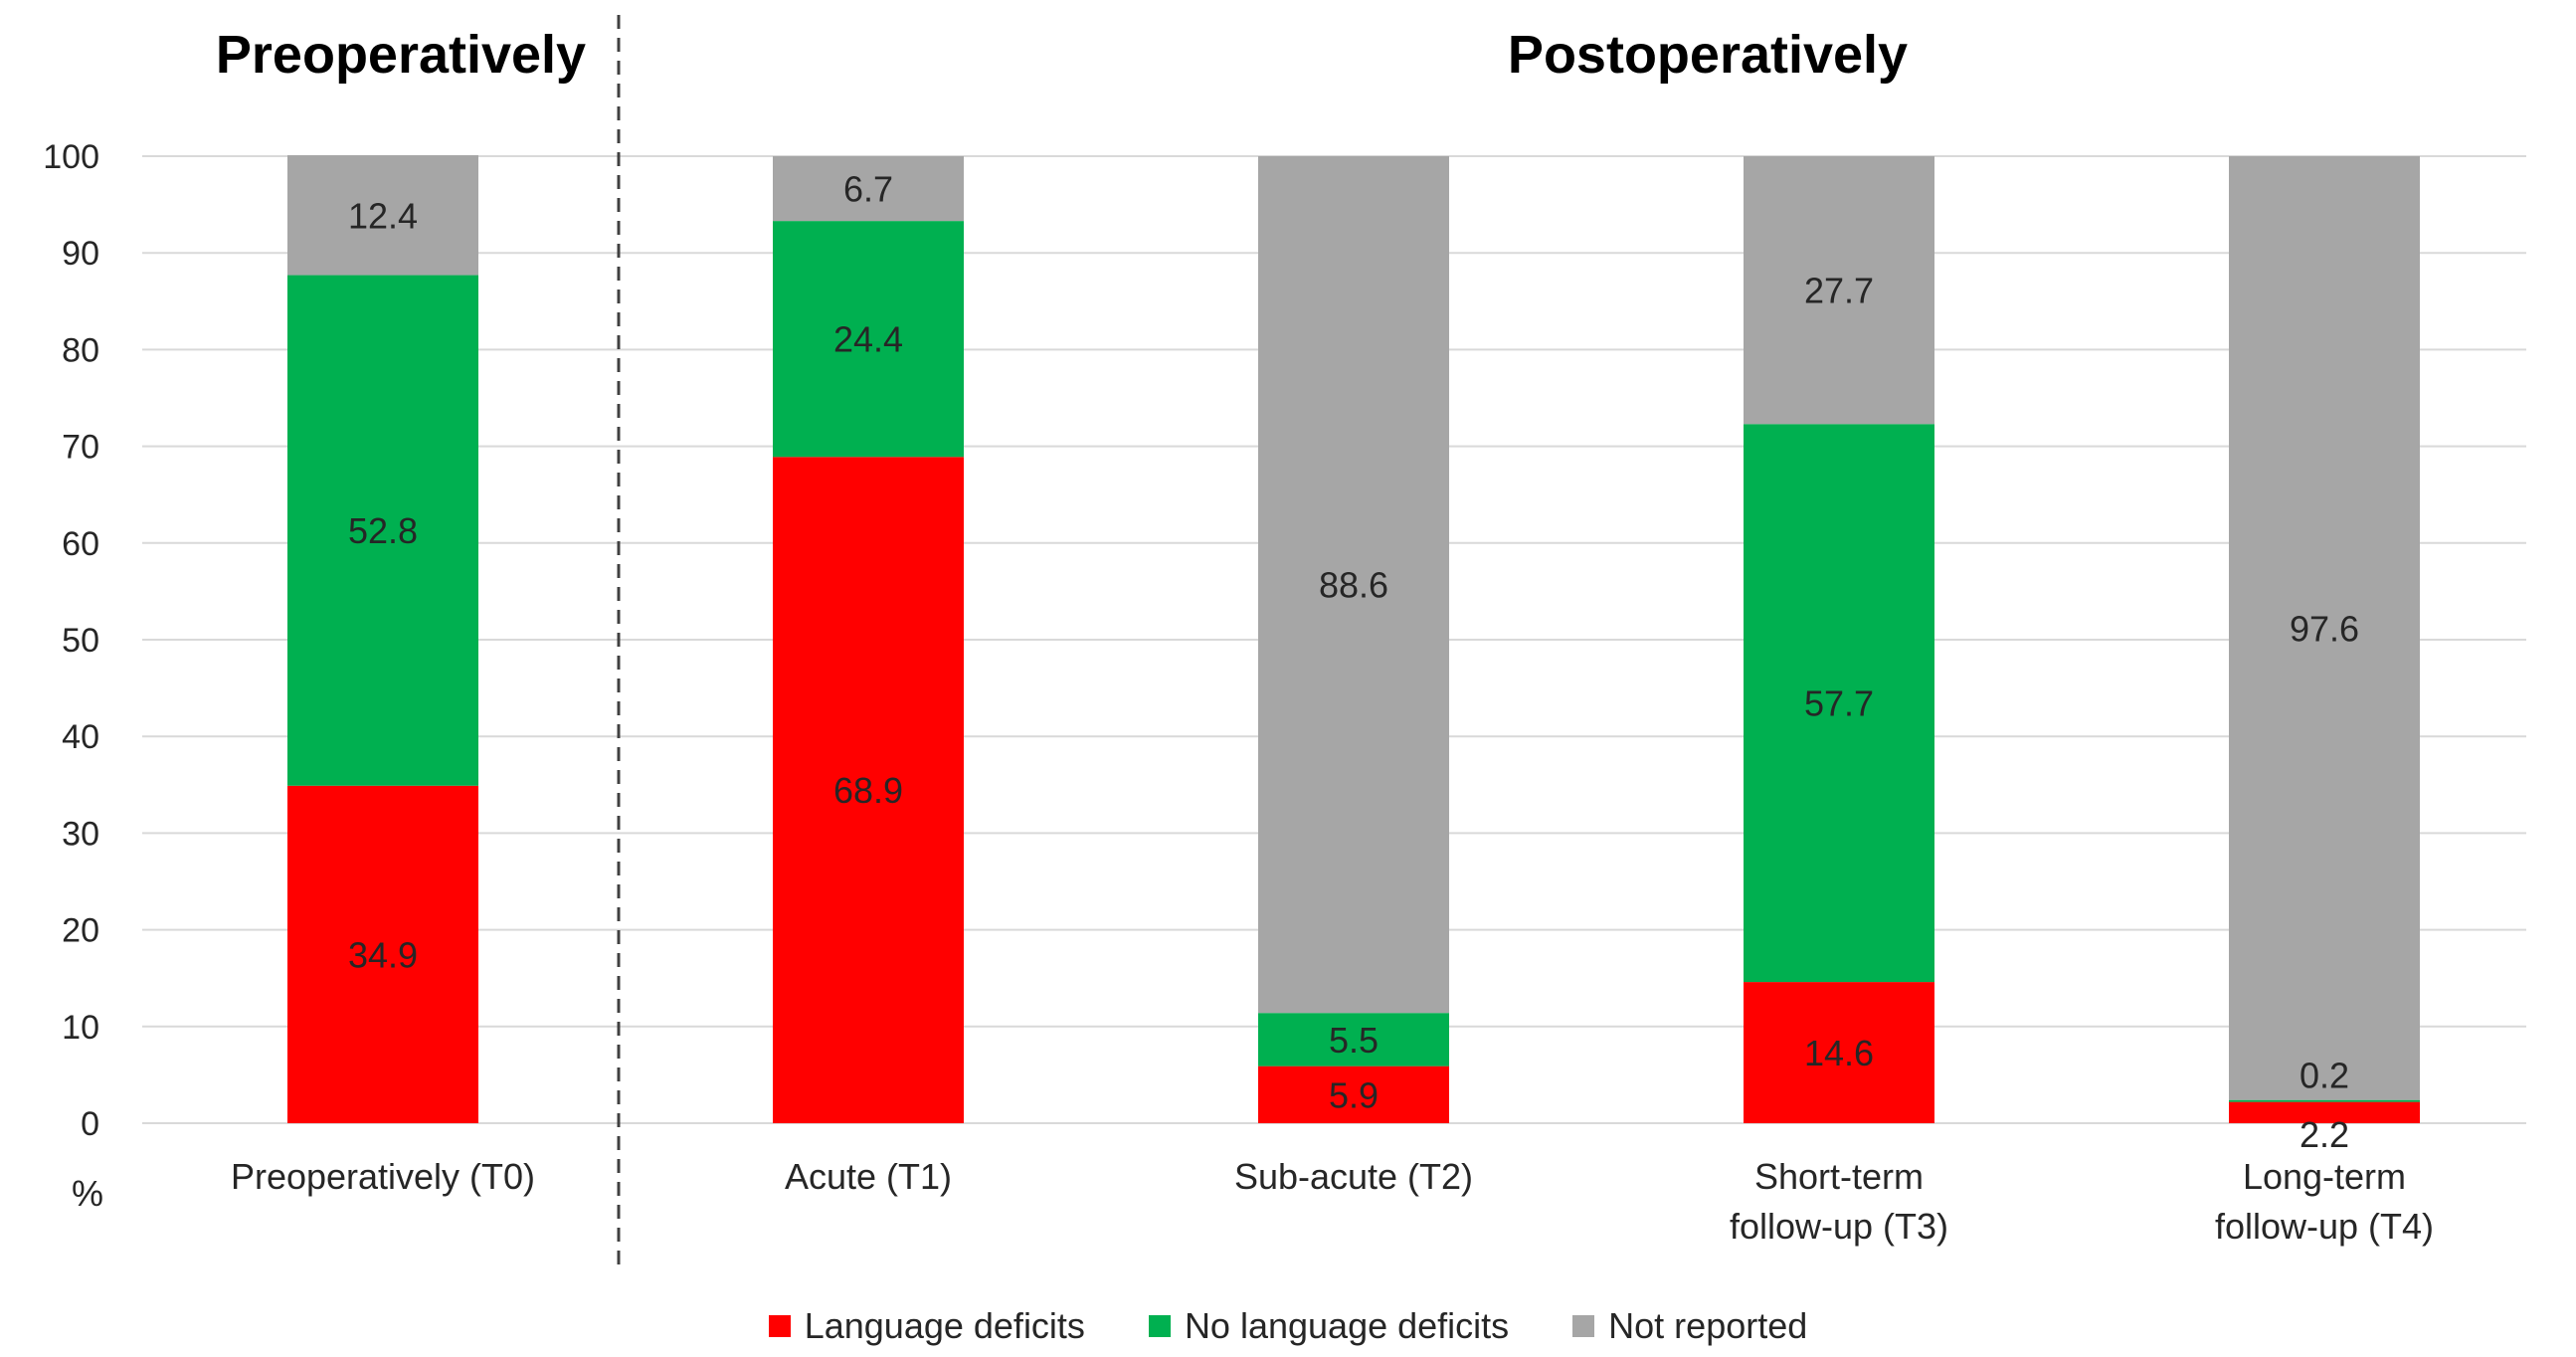 Image resolution: width=2576 pixels, height=1357 pixels. I want to click on data-label: 24.4, so click(868, 339).